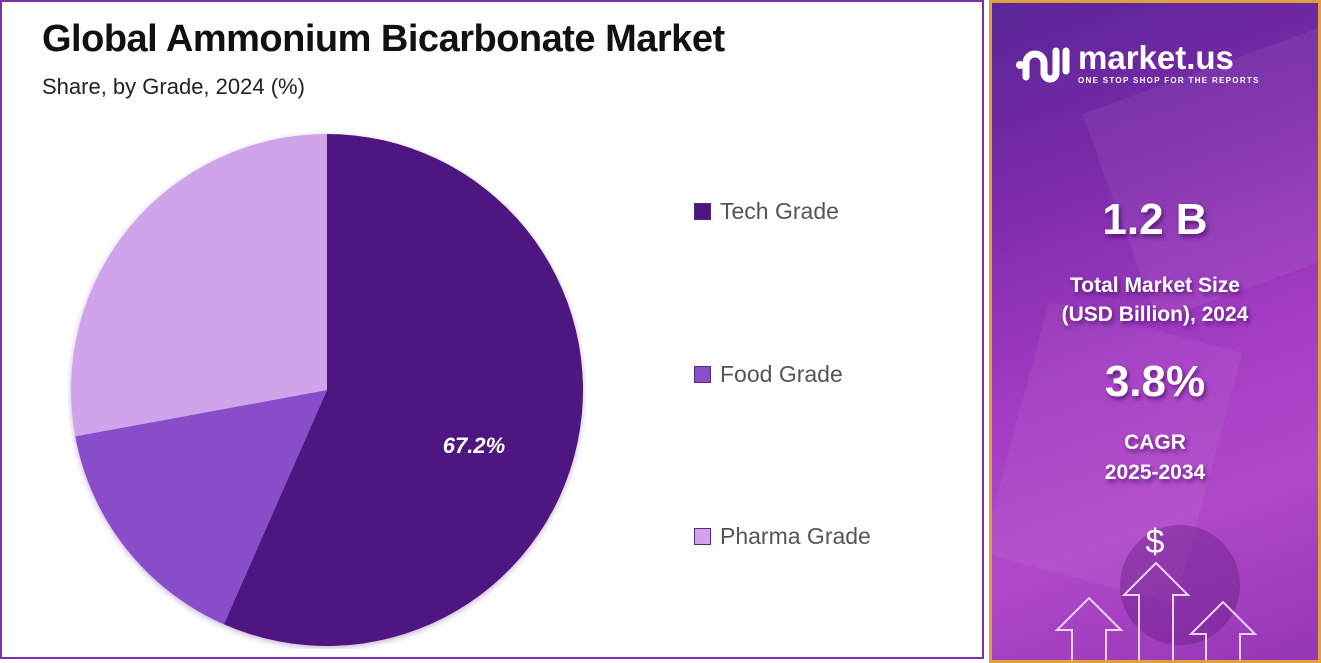 The height and width of the screenshot is (663, 1321). I want to click on market-size-value: 1.2 B, so click(1155, 219).